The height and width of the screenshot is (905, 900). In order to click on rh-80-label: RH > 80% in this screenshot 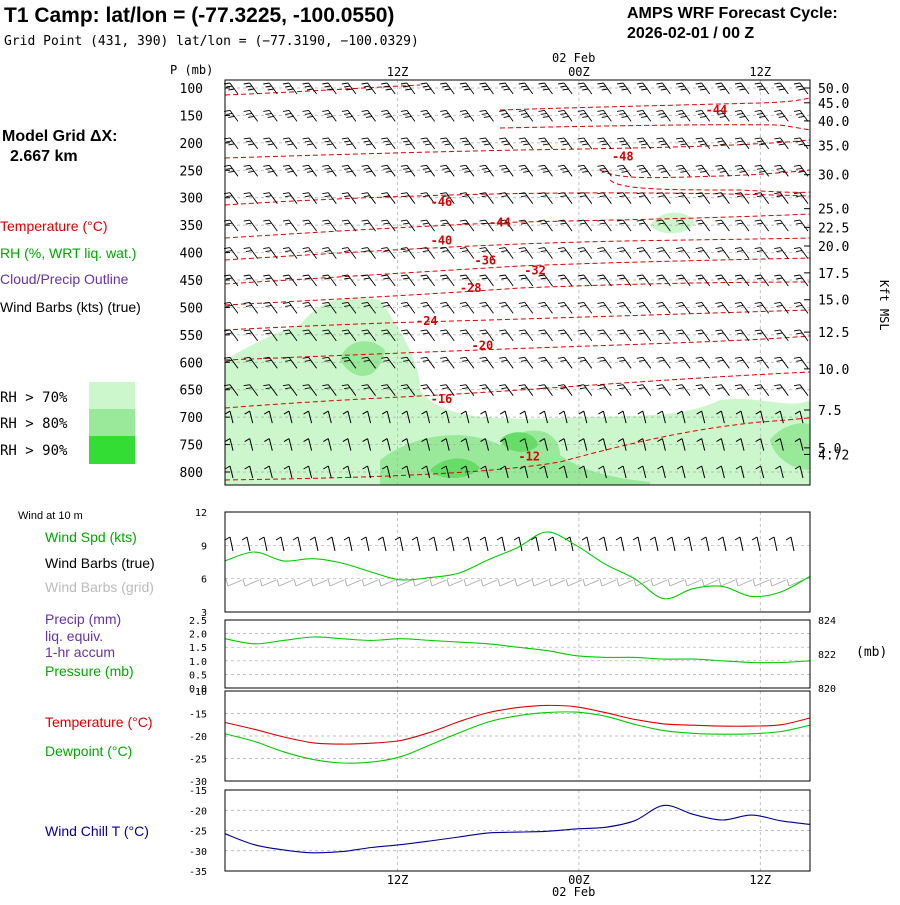, I will do `click(34, 424)`.